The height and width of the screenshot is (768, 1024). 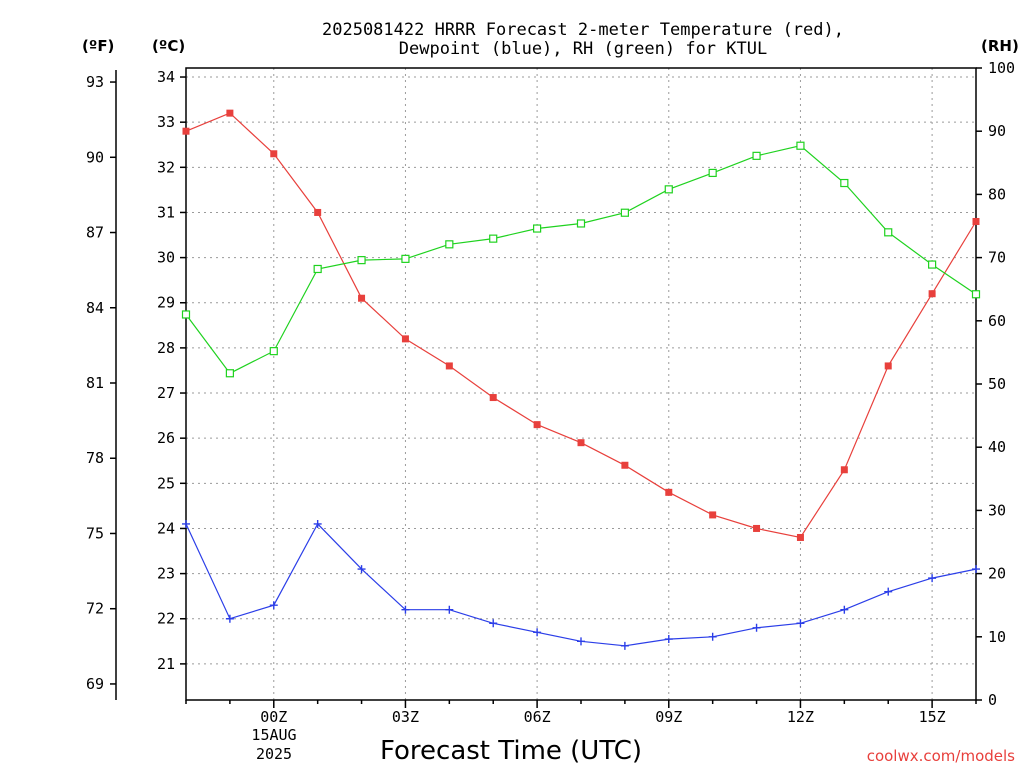 I want to click on rh-tick-label: 60, so click(x=997, y=321).